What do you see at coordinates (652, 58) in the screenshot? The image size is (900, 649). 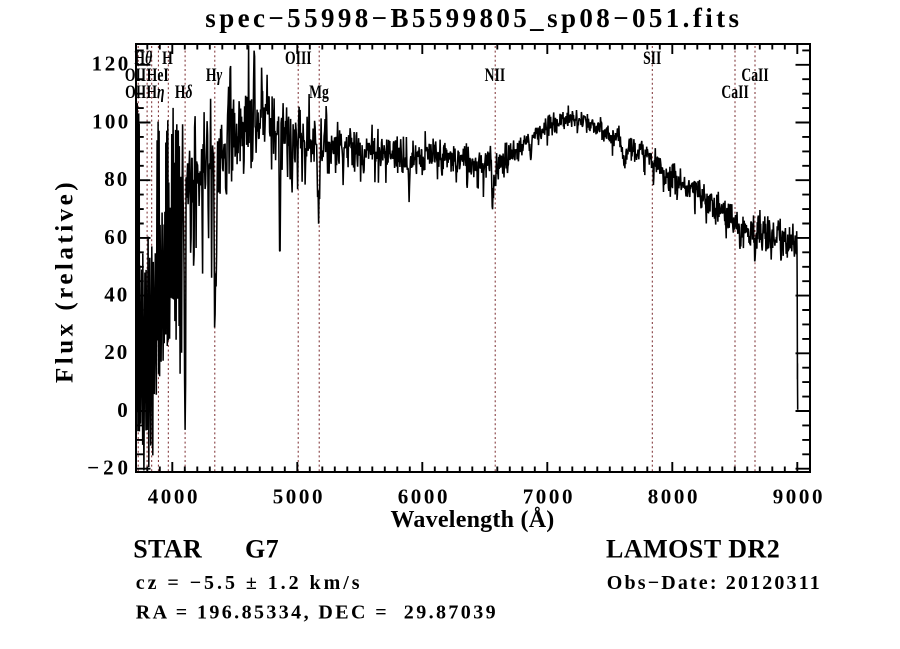 I see `svg-text: SII` at bounding box center [652, 58].